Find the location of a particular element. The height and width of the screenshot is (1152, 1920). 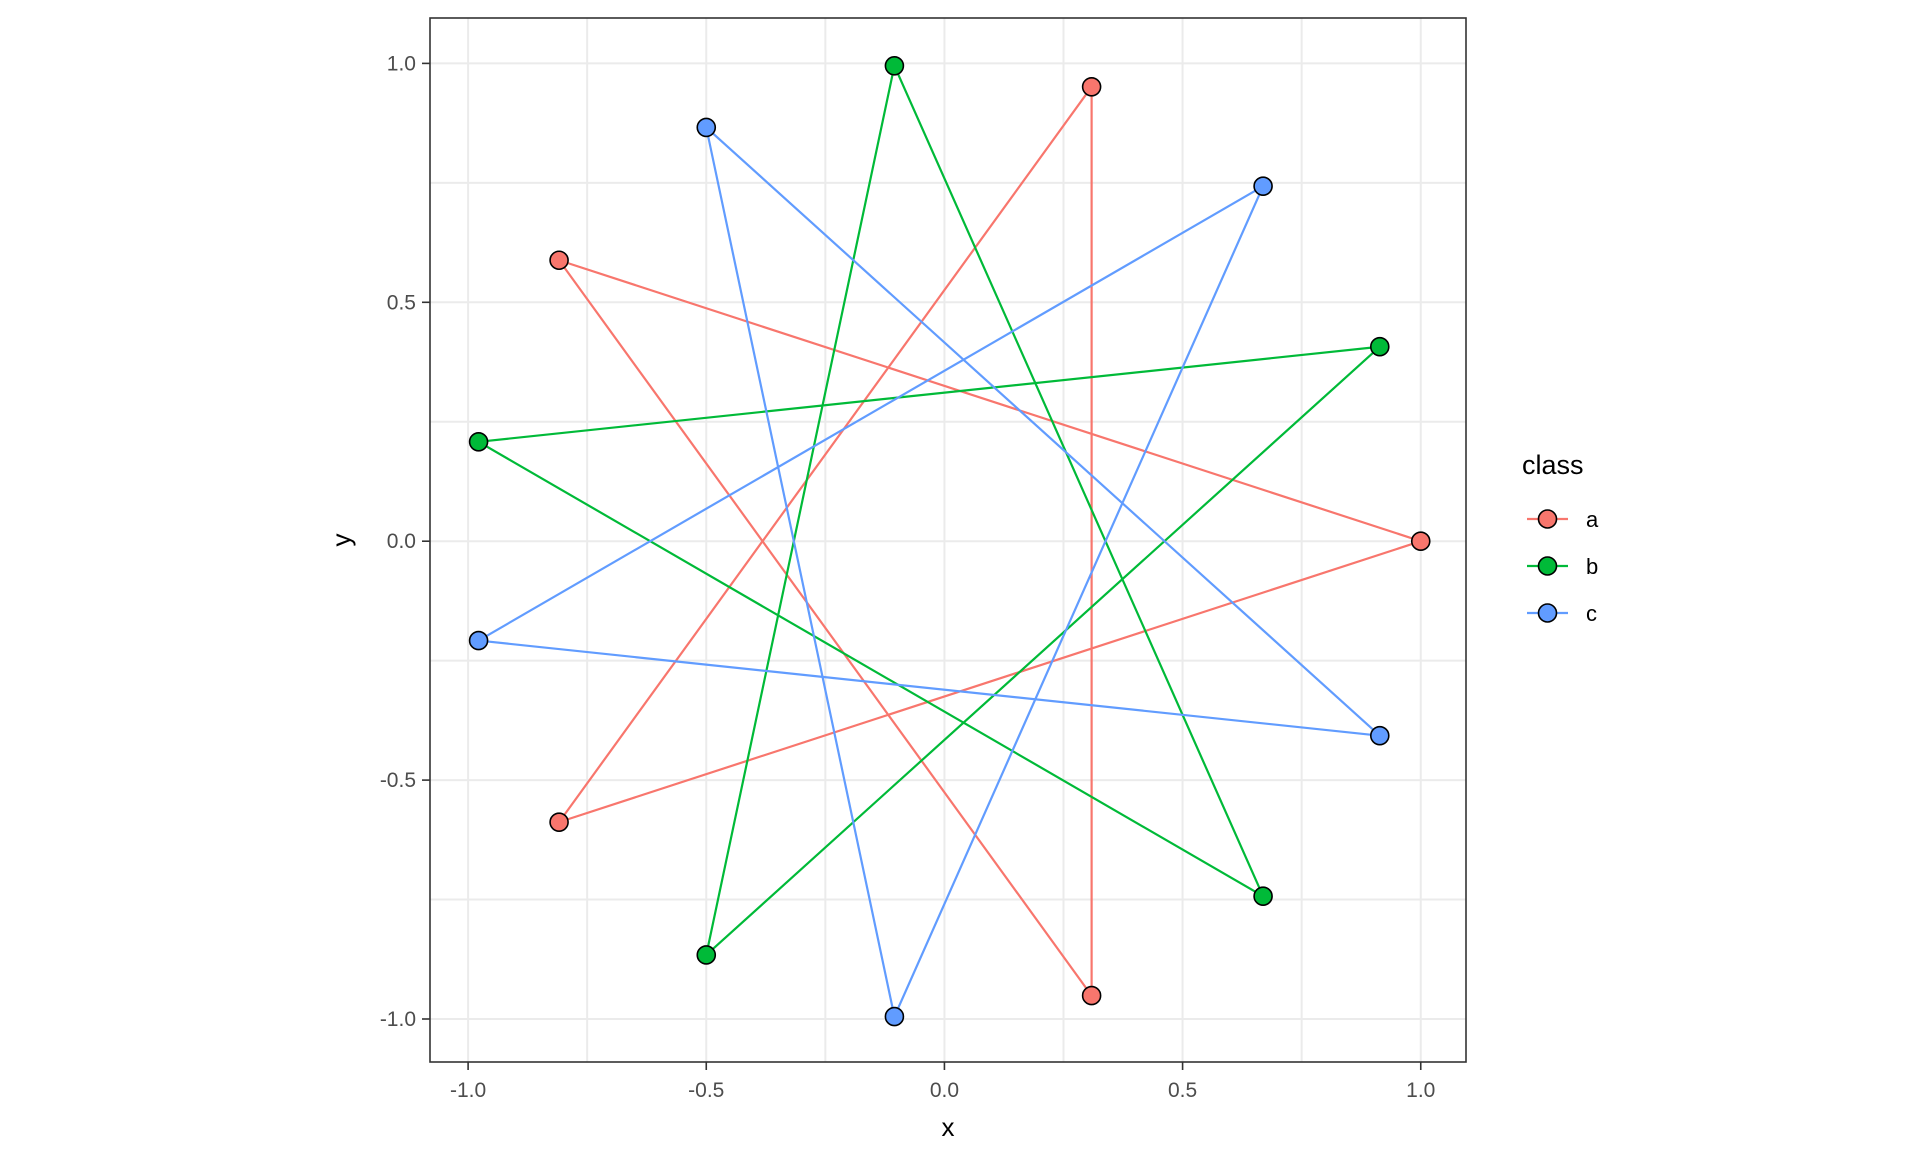

y-tick-label: -0.5 is located at coordinates (398, 780).